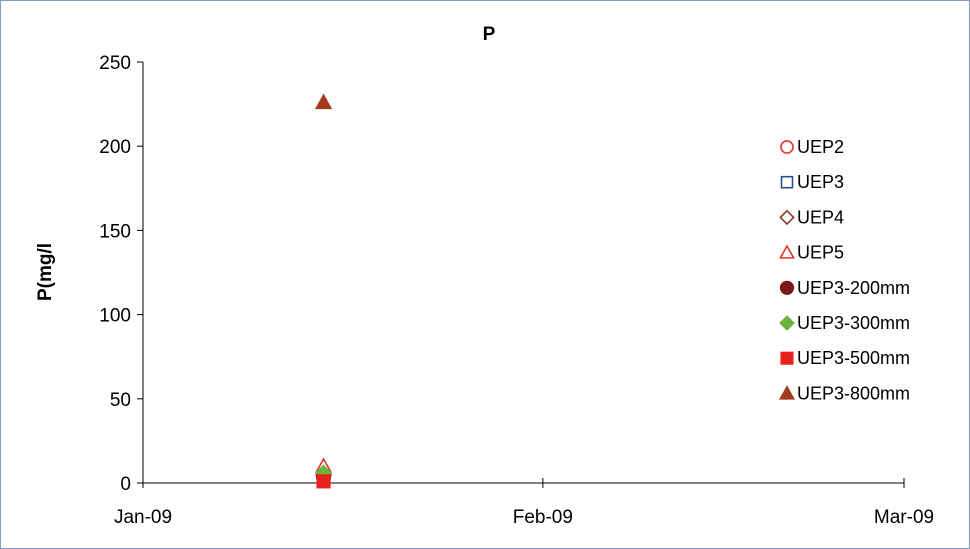 This screenshot has width=970, height=549. What do you see at coordinates (115, 316) in the screenshot?
I see `y-tick-label: 100` at bounding box center [115, 316].